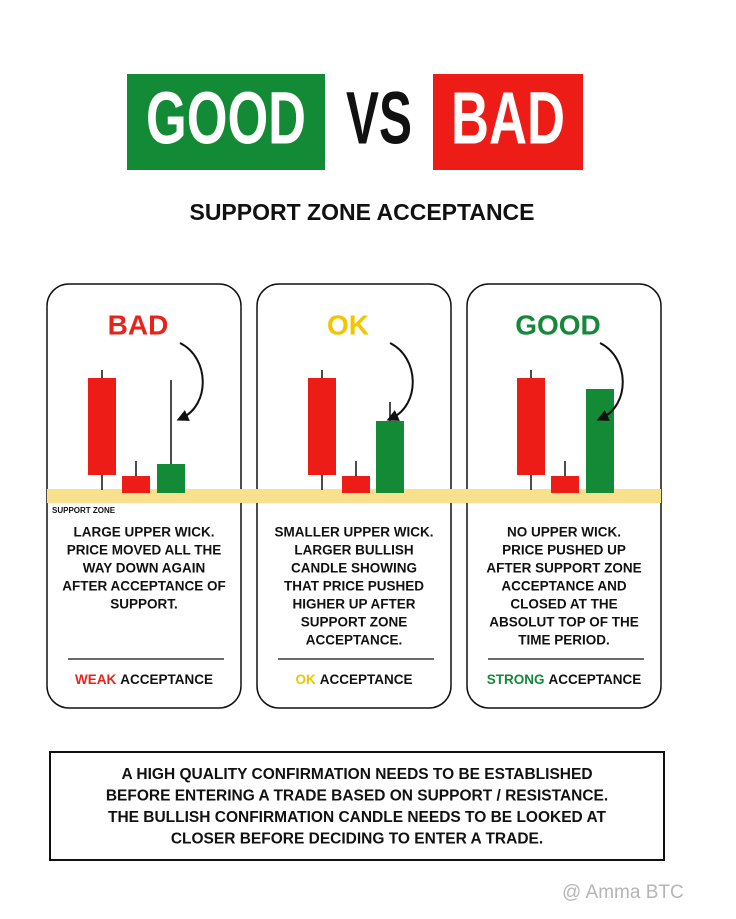 The width and height of the screenshot is (736, 919). I want to click on support-zone-band, so click(354, 496).